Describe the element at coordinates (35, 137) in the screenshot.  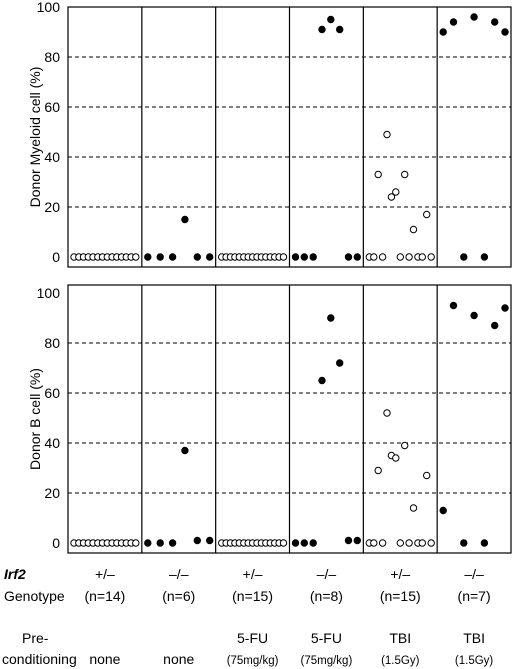
I see `y-axis-label: Donor Myeloid cell (%)` at that location.